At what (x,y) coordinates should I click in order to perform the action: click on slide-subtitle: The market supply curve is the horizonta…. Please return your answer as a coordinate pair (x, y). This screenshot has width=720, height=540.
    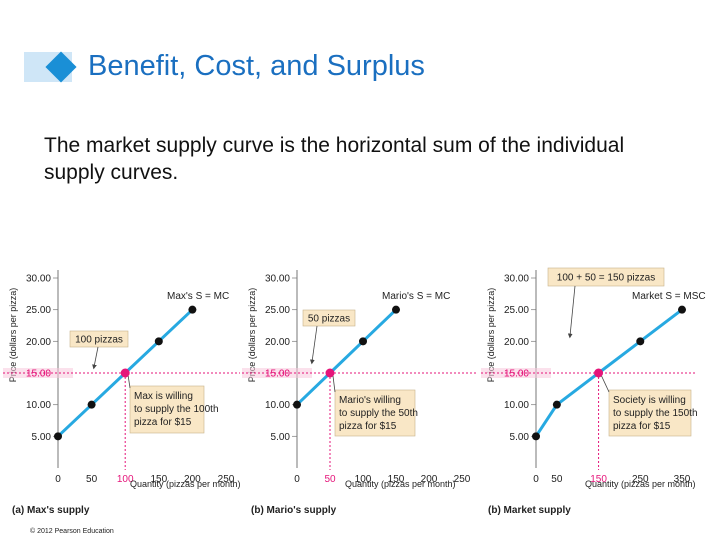
    Looking at the image, I should click on (334, 159).